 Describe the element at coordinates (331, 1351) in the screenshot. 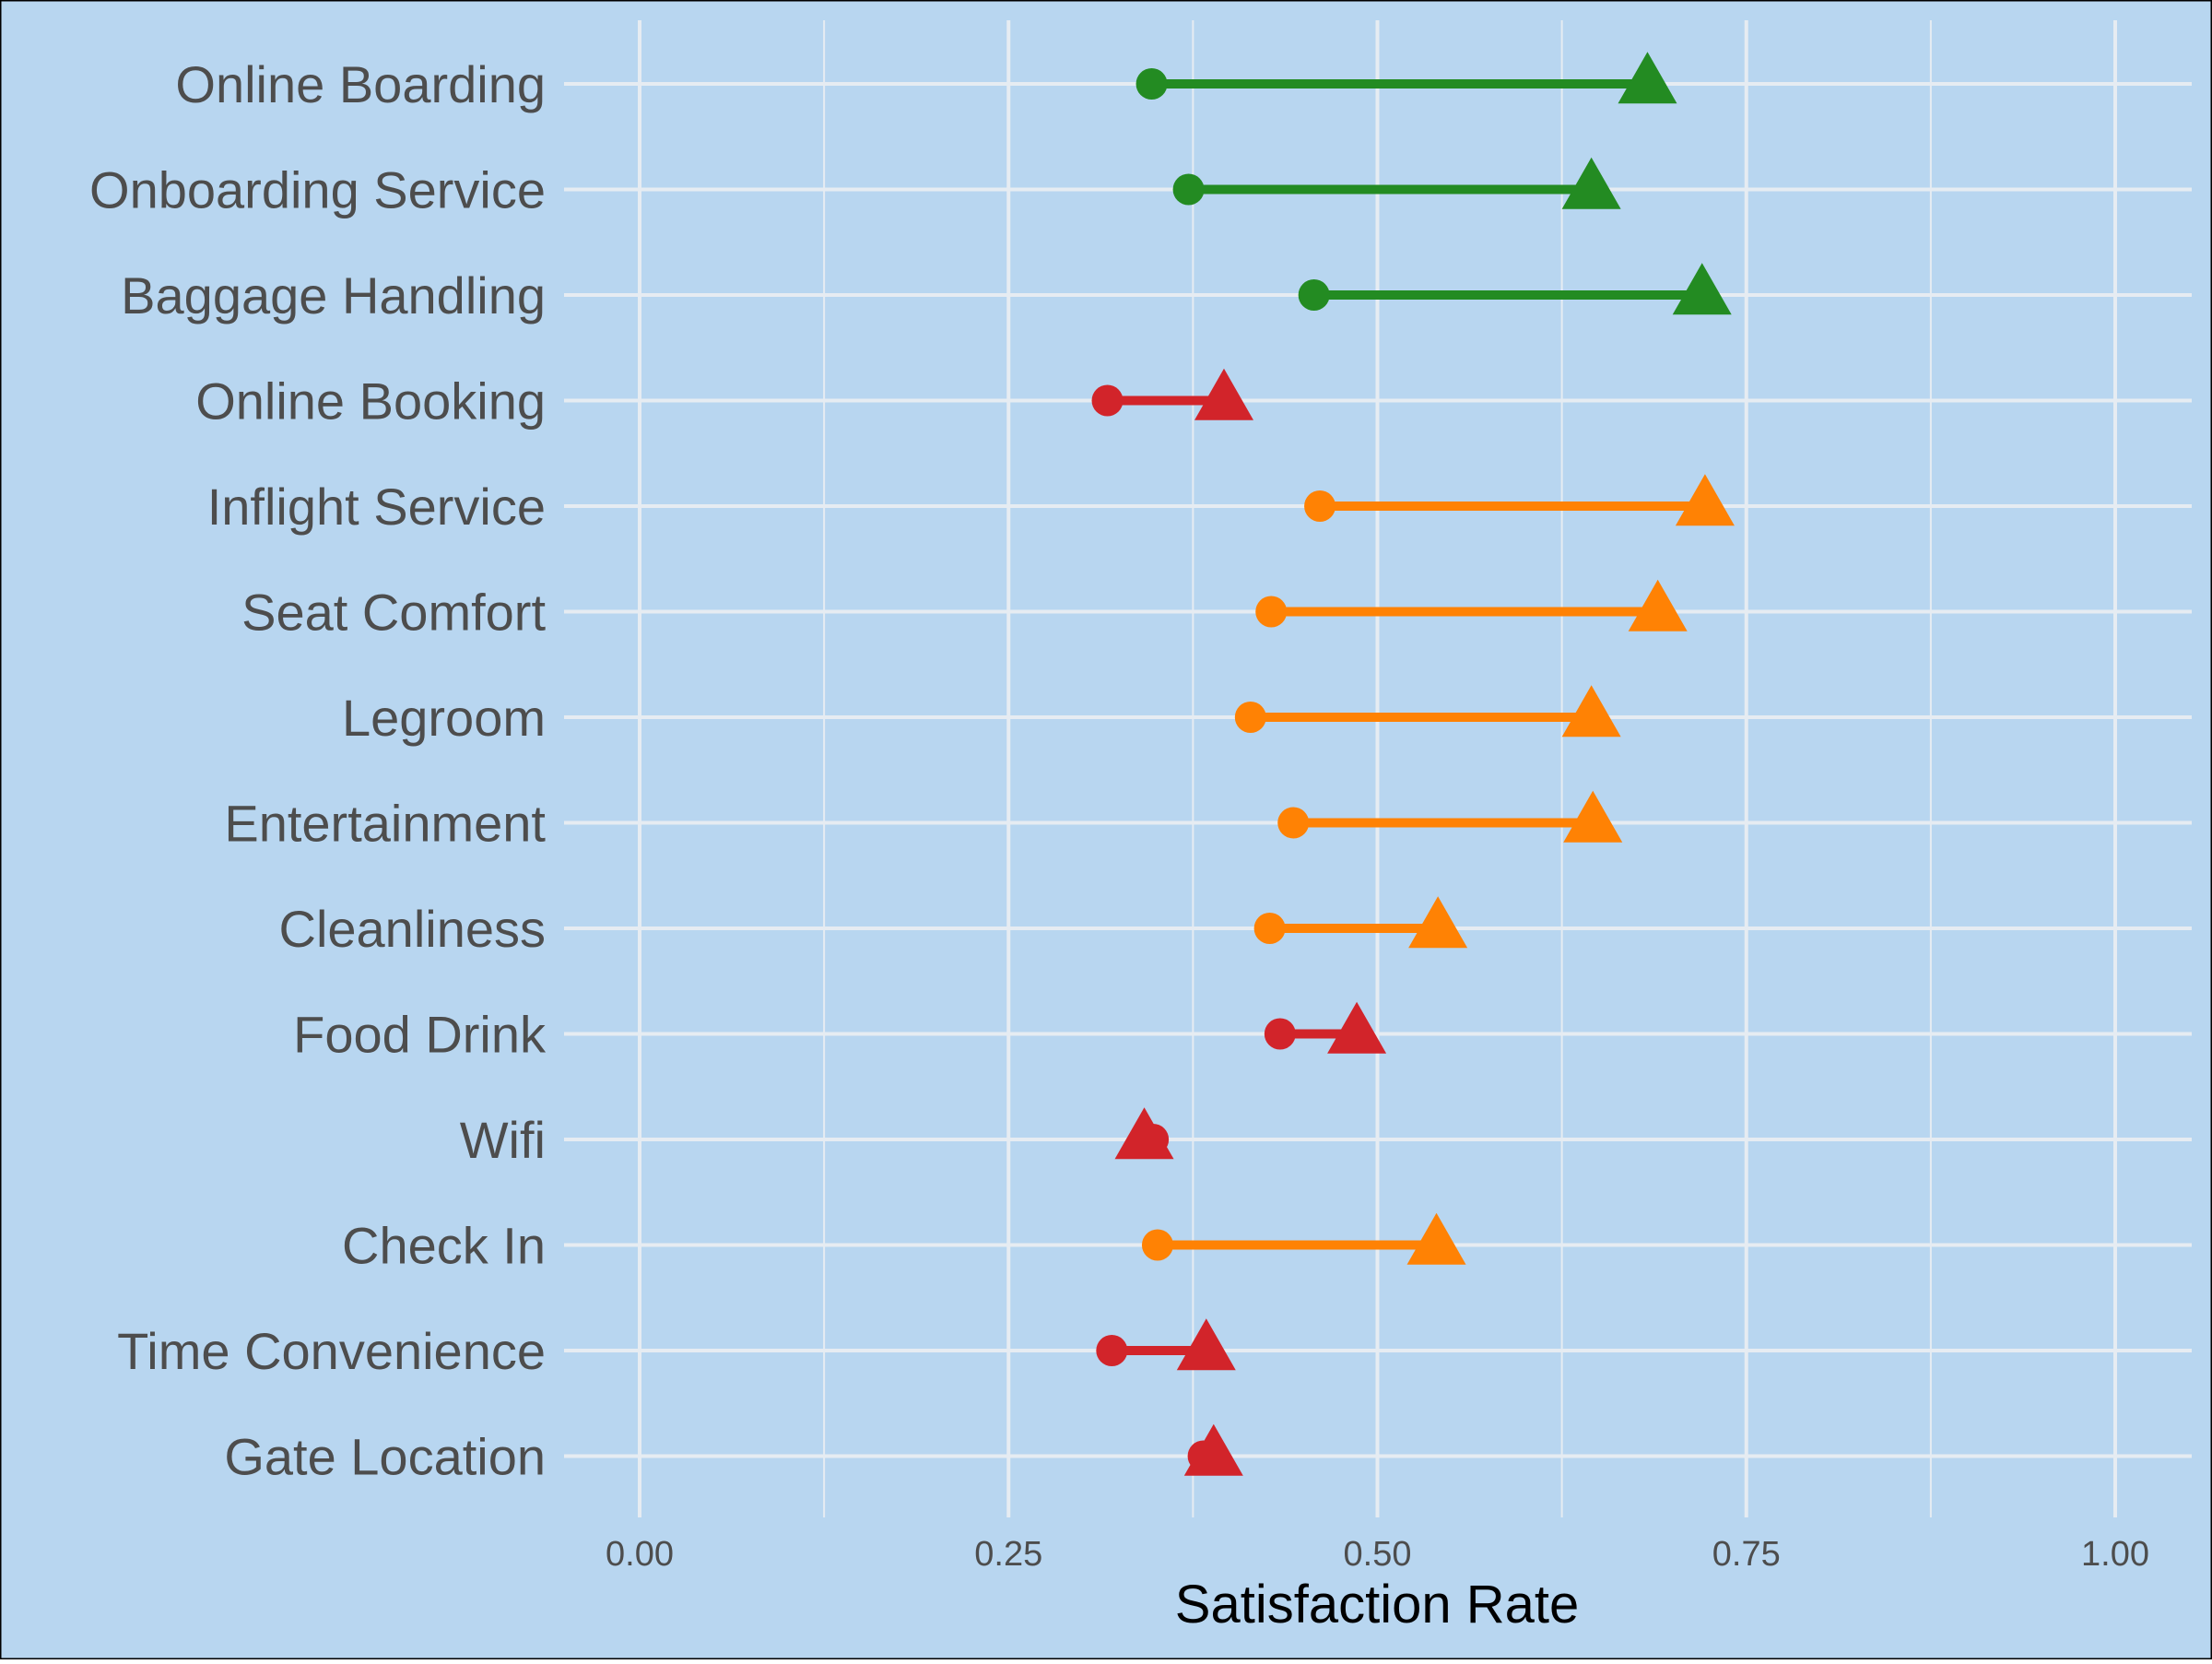

I see `category-label: Time Convenience` at that location.